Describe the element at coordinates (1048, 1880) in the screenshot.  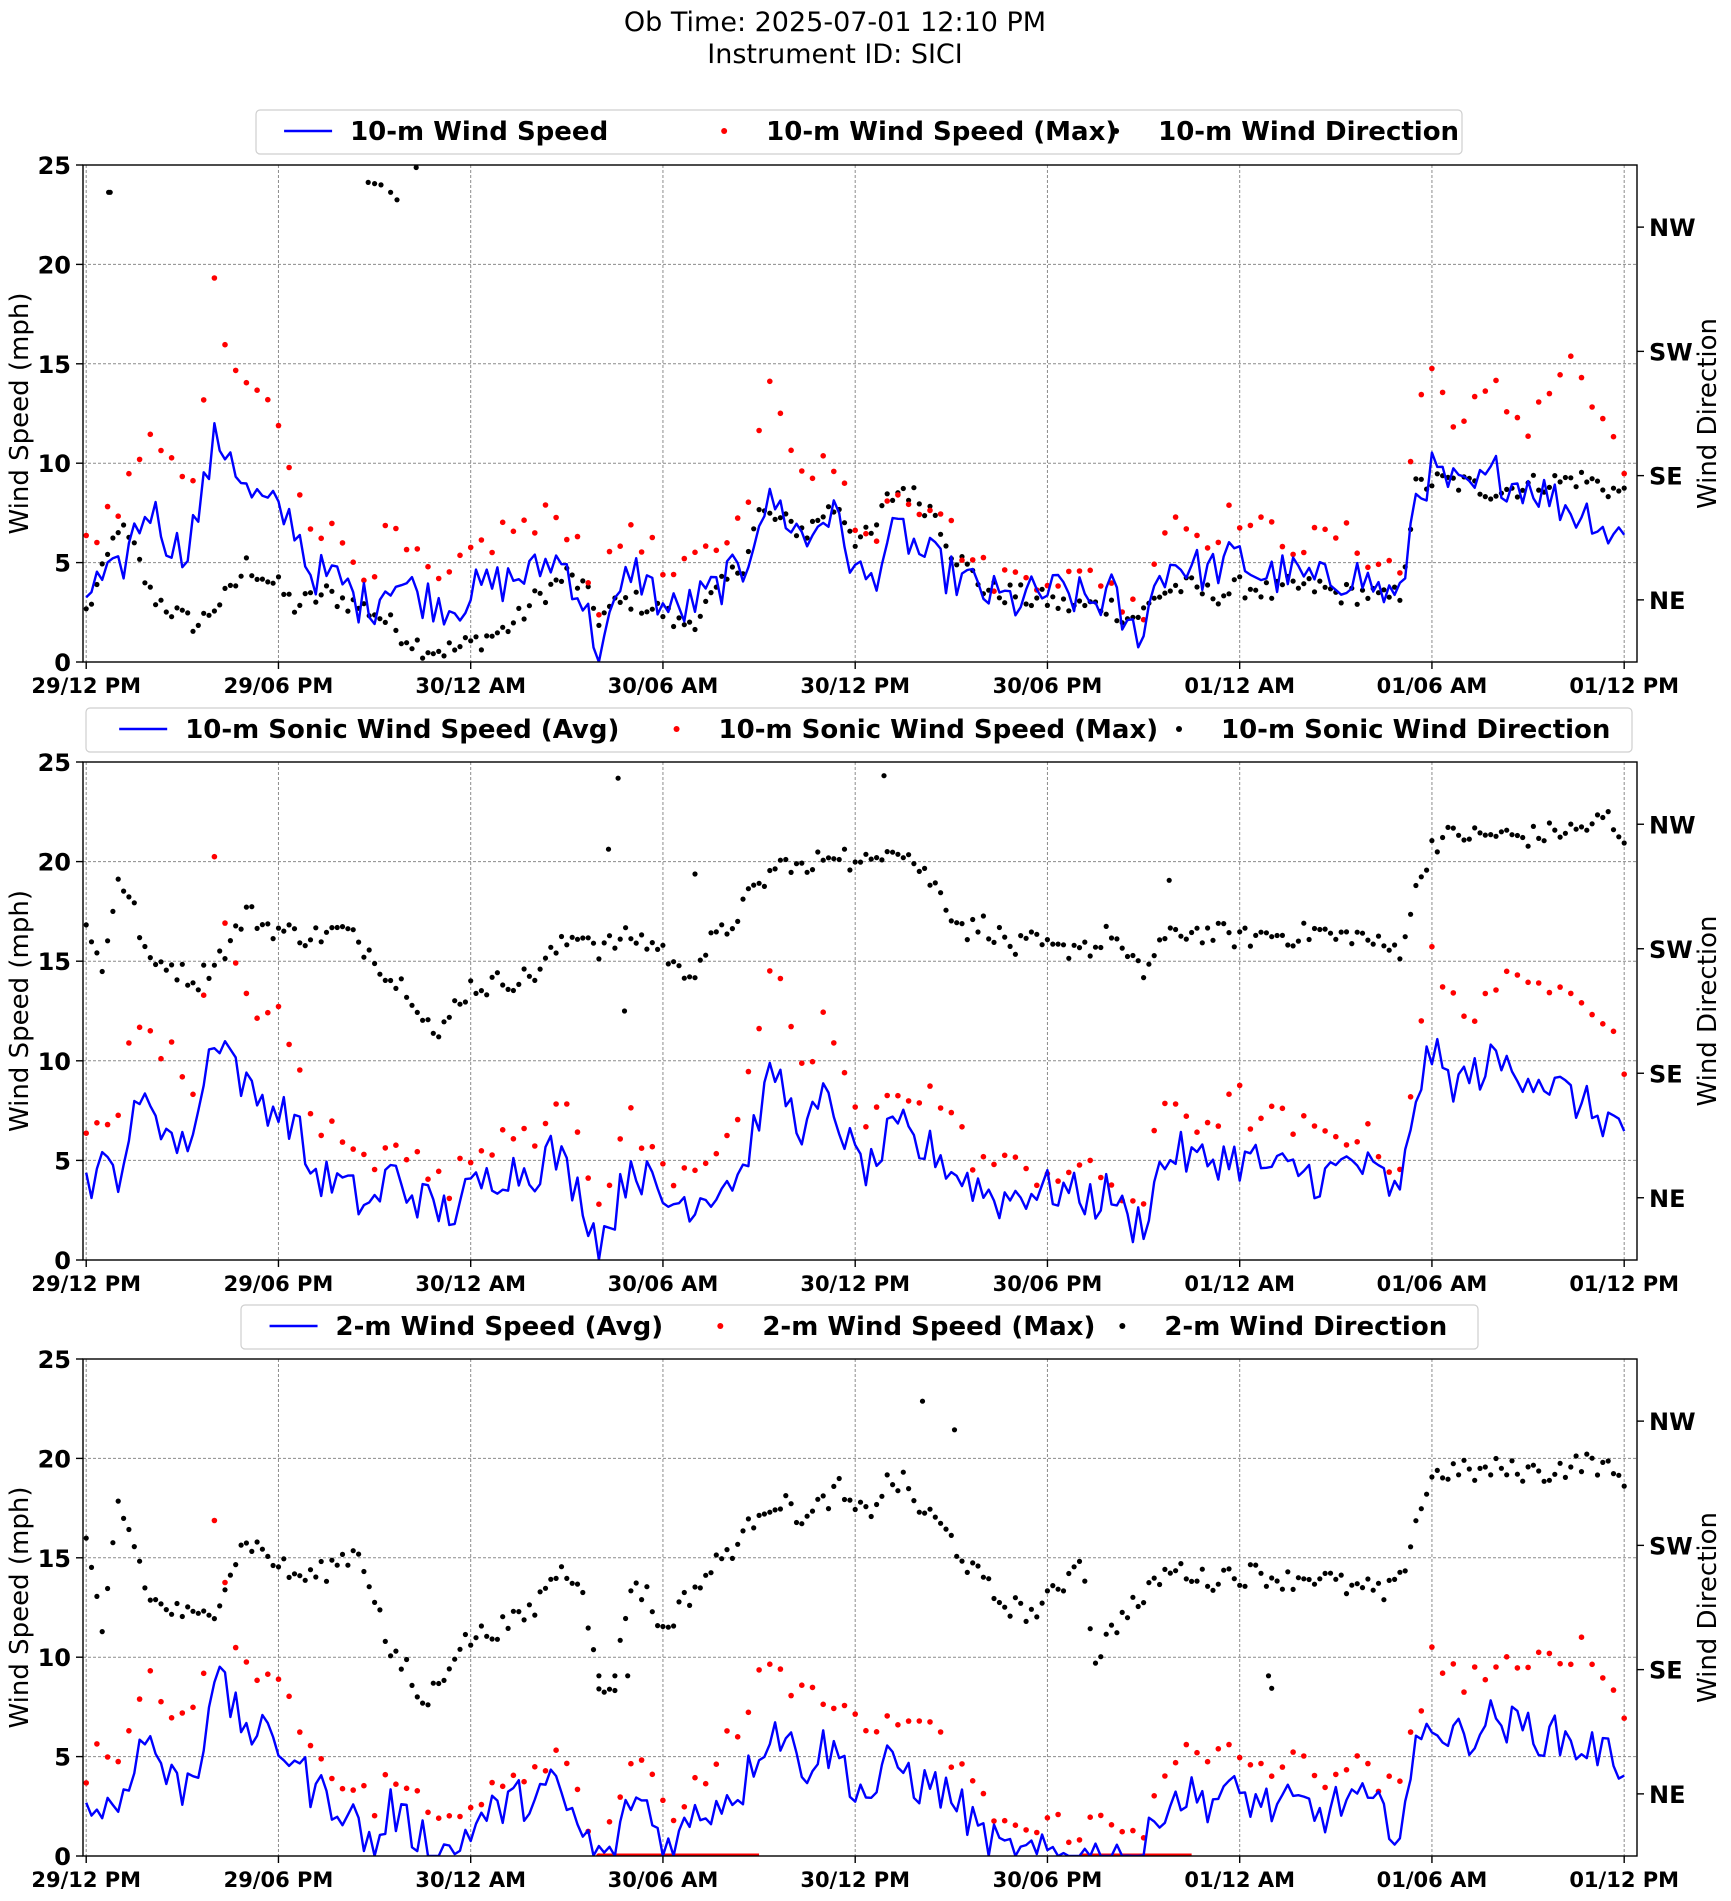
I see `x-tick-label: 30/06 PM` at that location.